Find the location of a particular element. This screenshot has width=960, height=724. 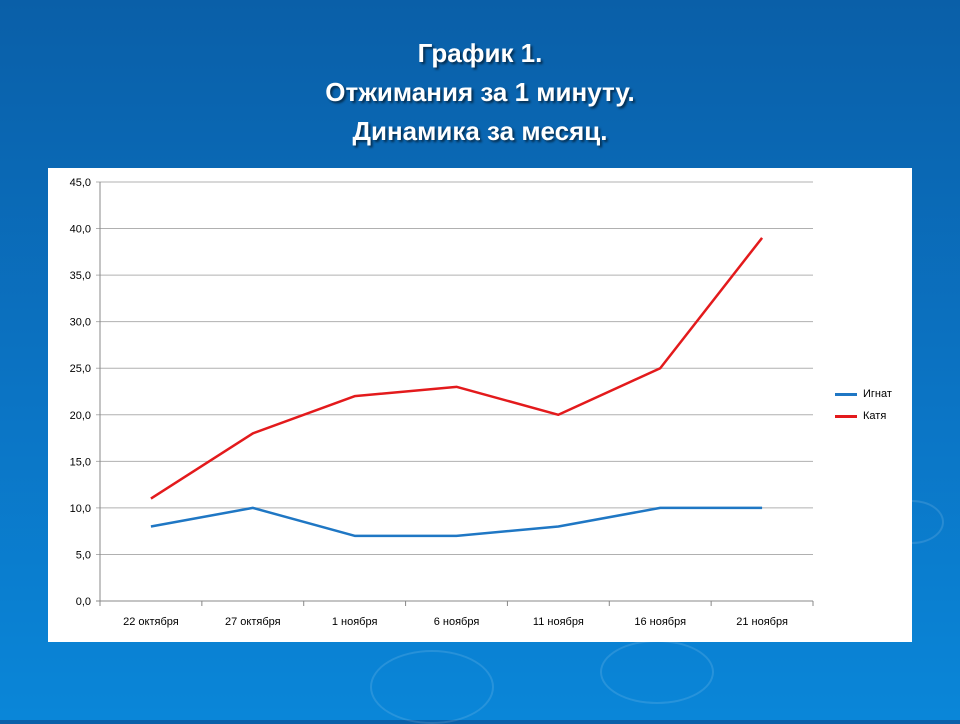

legend-label: Игнат is located at coordinates (877, 394).